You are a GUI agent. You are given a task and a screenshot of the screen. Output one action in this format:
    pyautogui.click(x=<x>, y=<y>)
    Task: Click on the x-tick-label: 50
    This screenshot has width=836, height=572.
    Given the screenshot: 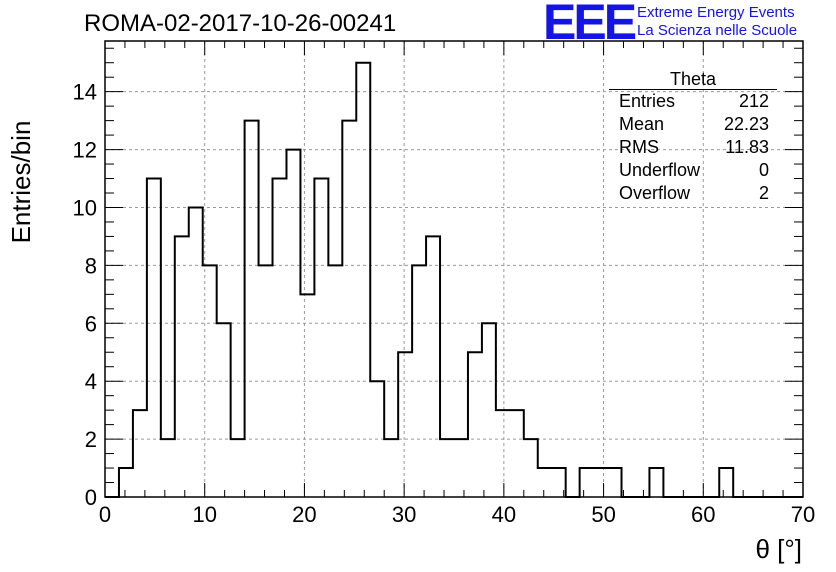 What is the action you would take?
    pyautogui.click(x=603, y=514)
    